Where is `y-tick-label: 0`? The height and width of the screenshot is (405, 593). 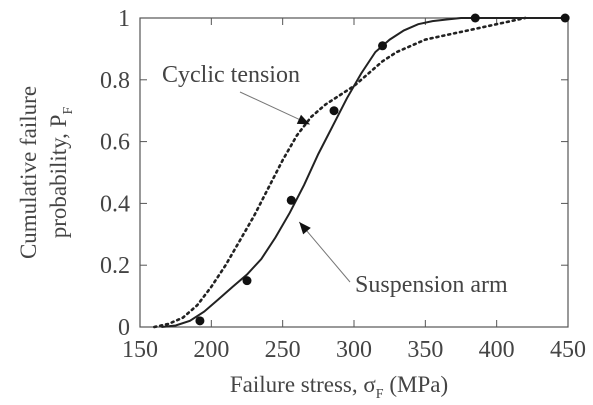 y-tick-label: 0 is located at coordinates (124, 328).